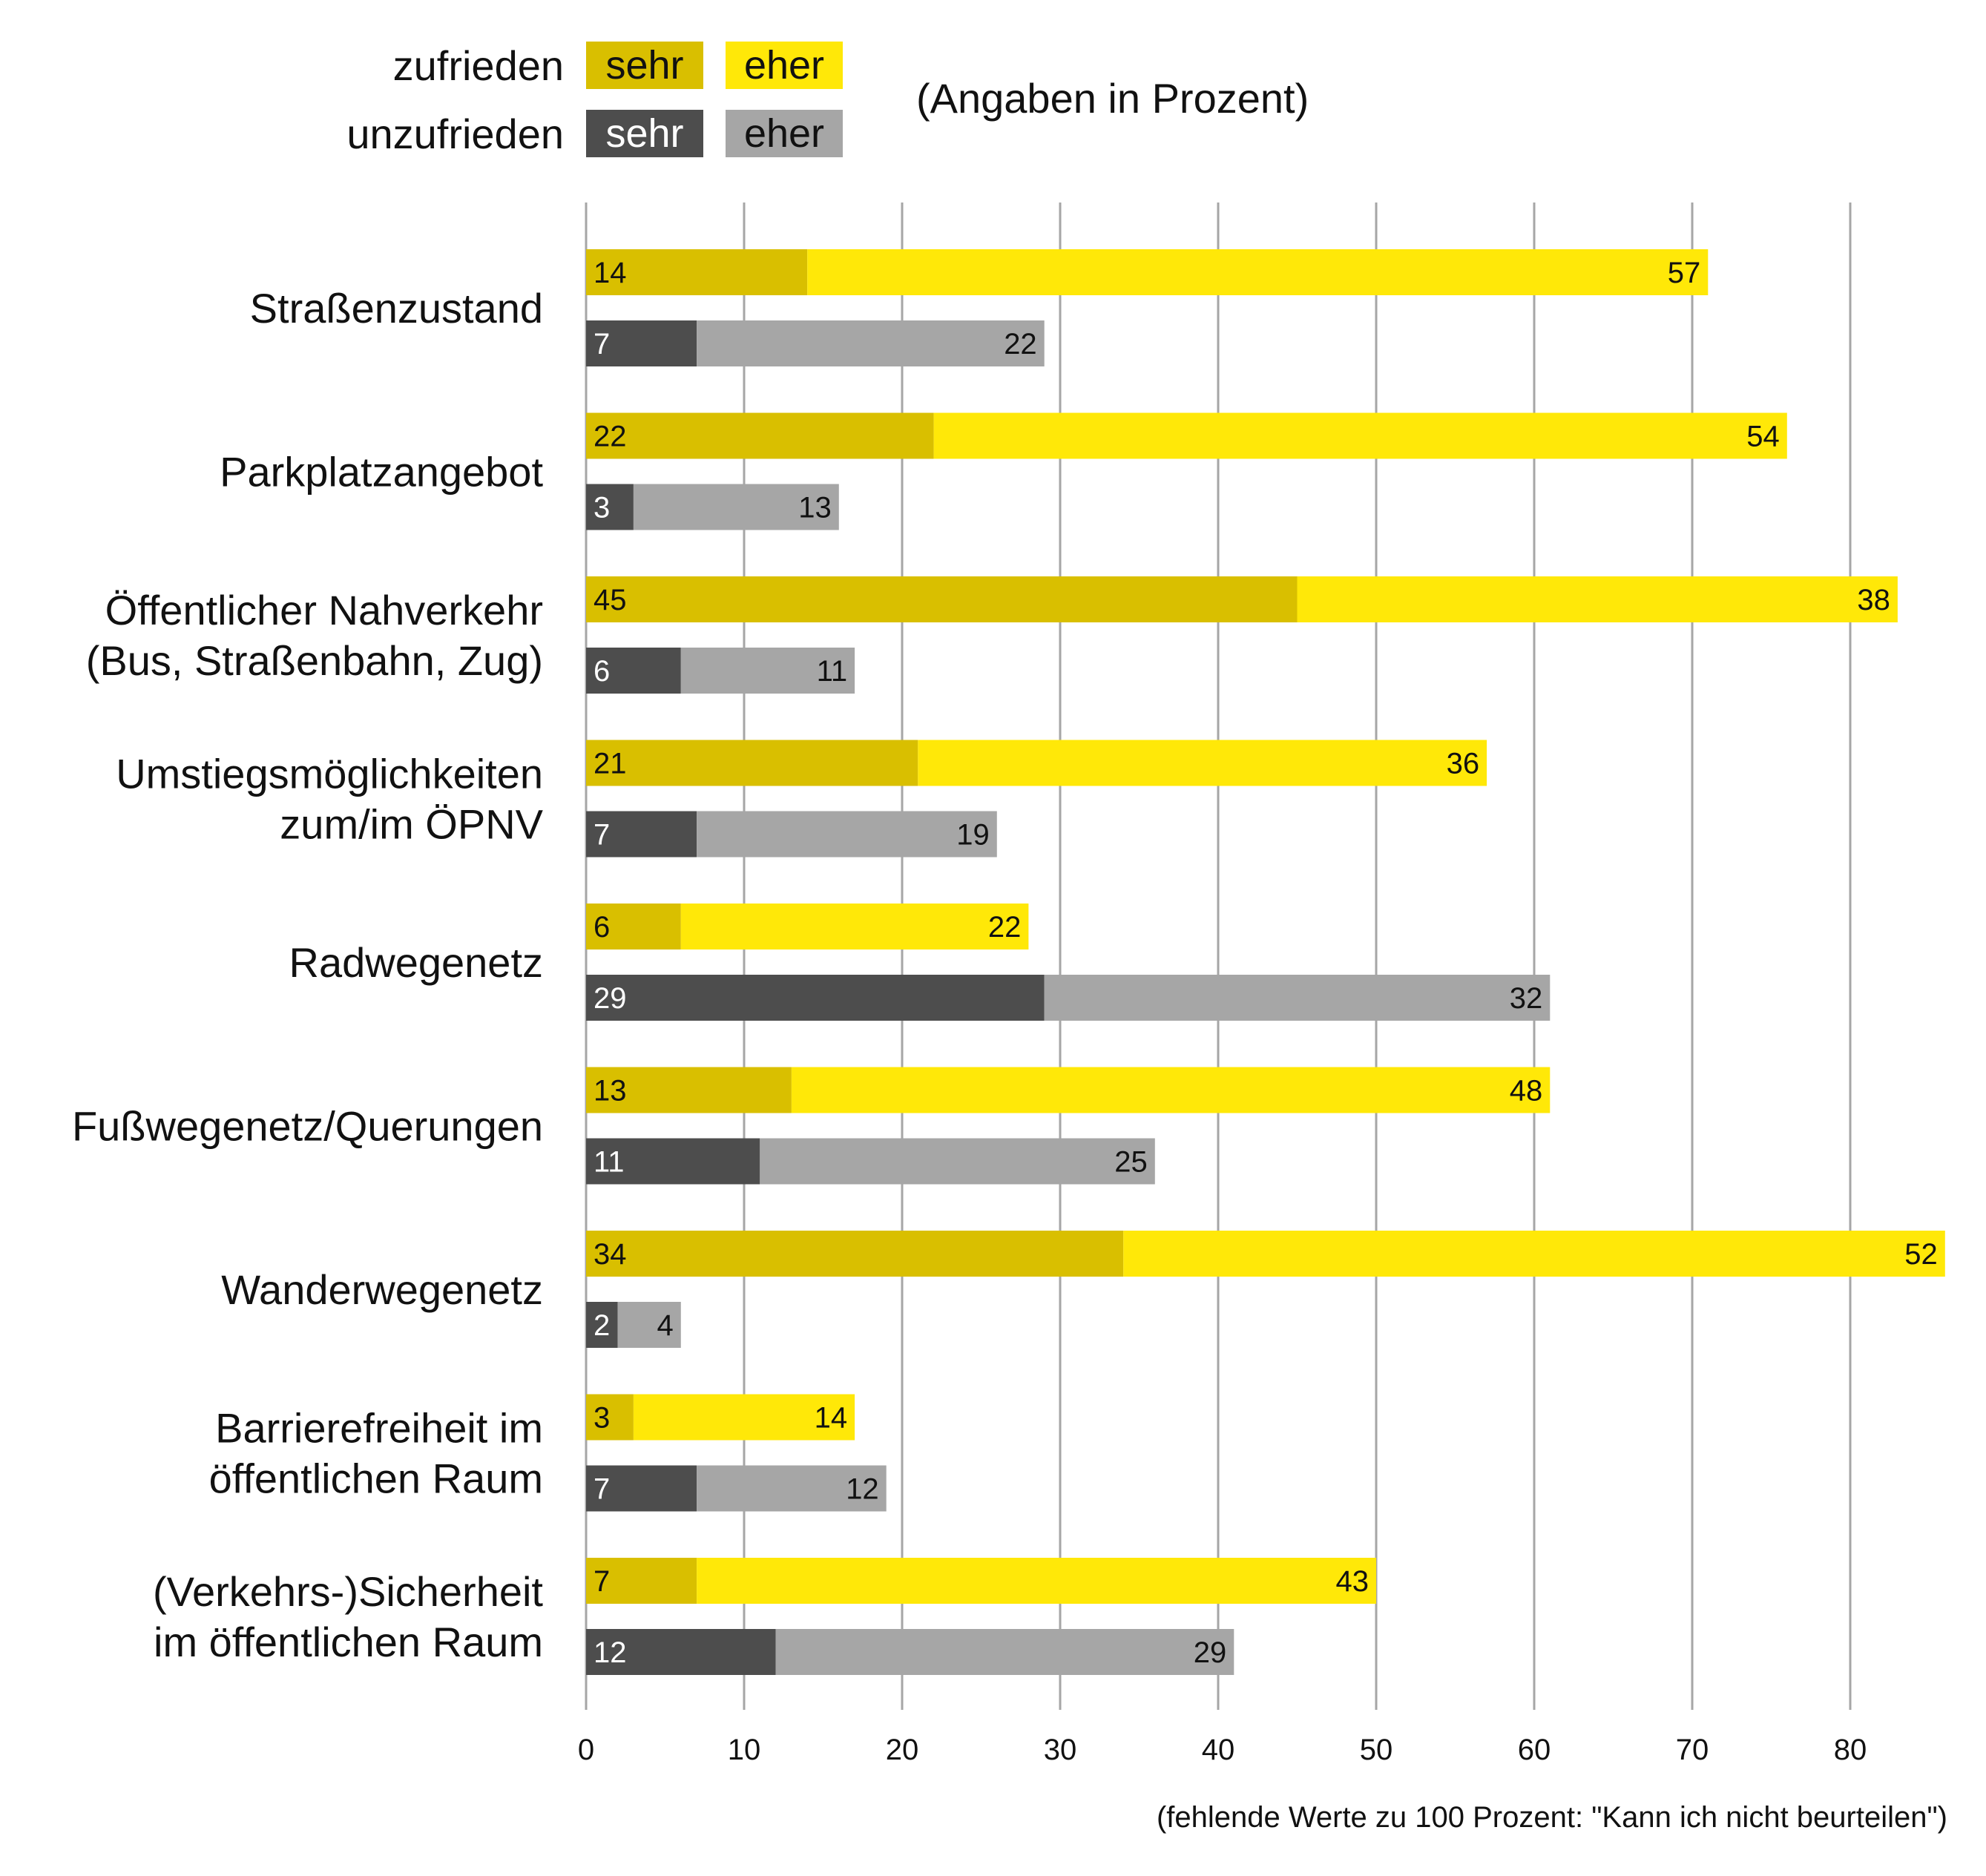 The image size is (1986, 1876). I want to click on data-label: 34, so click(610, 1254).